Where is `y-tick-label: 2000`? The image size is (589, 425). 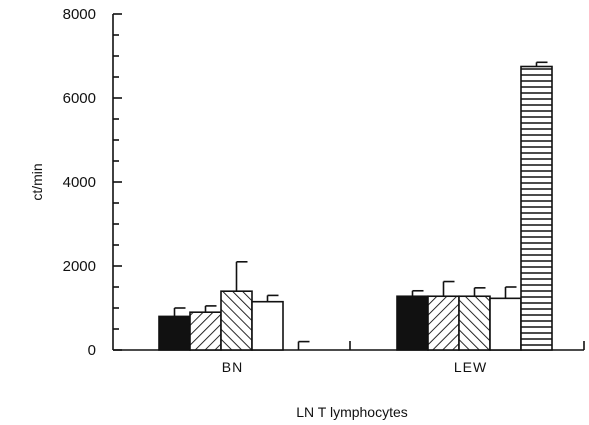
y-tick-label: 2000 is located at coordinates (79, 266).